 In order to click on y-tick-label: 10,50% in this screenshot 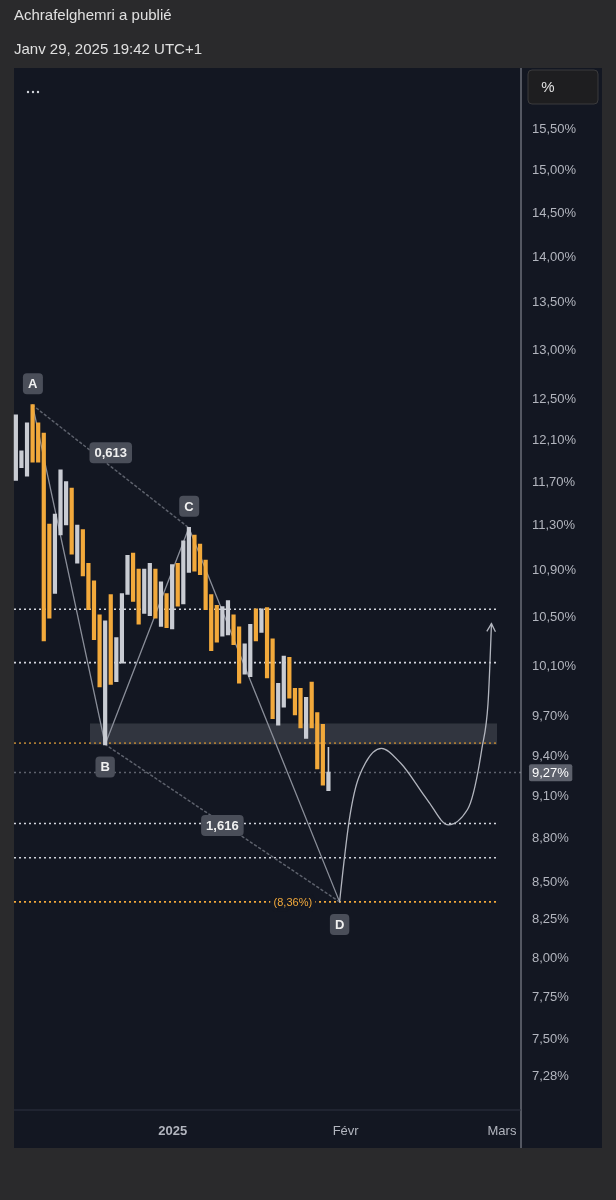, I will do `click(554, 617)`.